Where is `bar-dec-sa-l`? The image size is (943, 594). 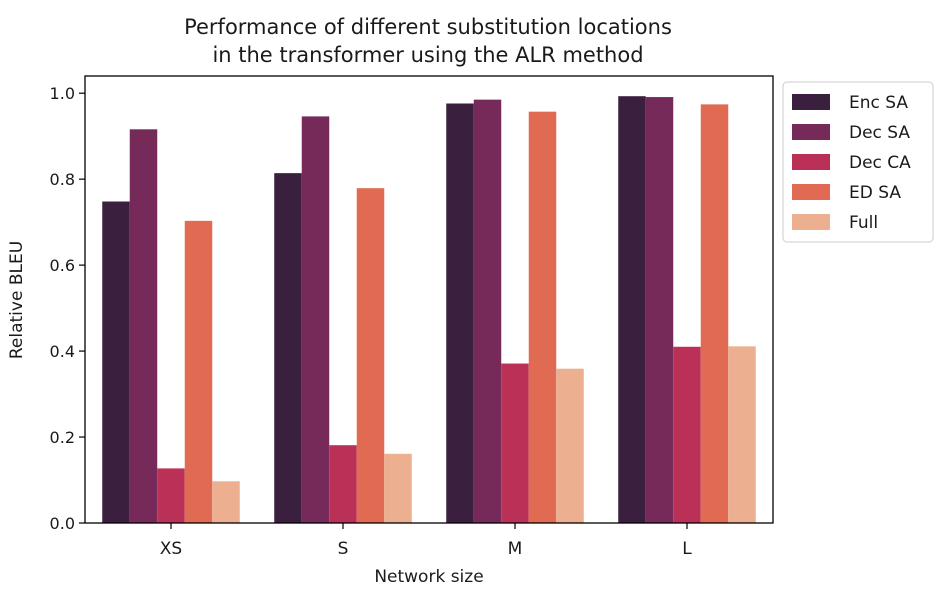 bar-dec-sa-l is located at coordinates (659, 310).